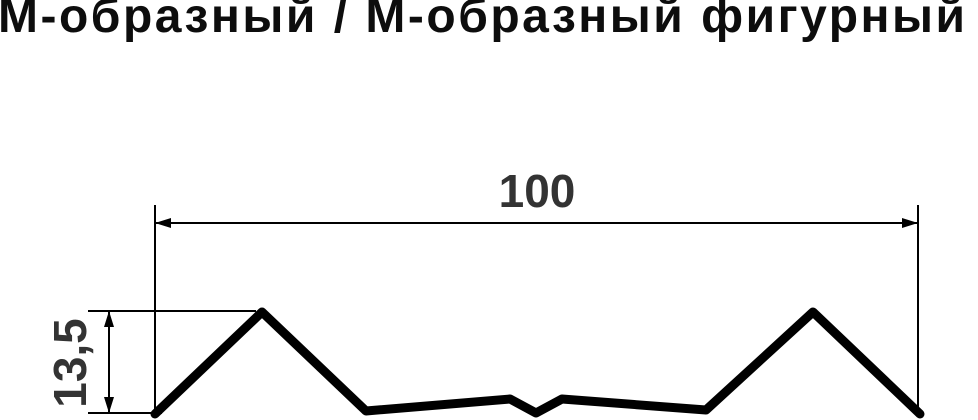  What do you see at coordinates (537, 191) in the screenshot?
I see `width-dimension-label: 100` at bounding box center [537, 191].